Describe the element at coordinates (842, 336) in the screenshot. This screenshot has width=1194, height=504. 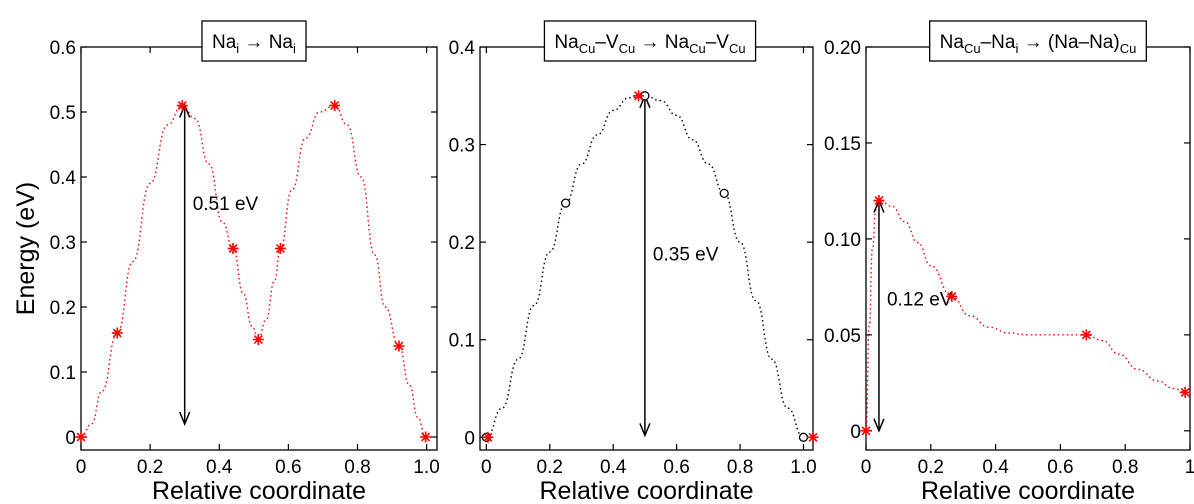
I see `y-tick-label: 0.05` at that location.